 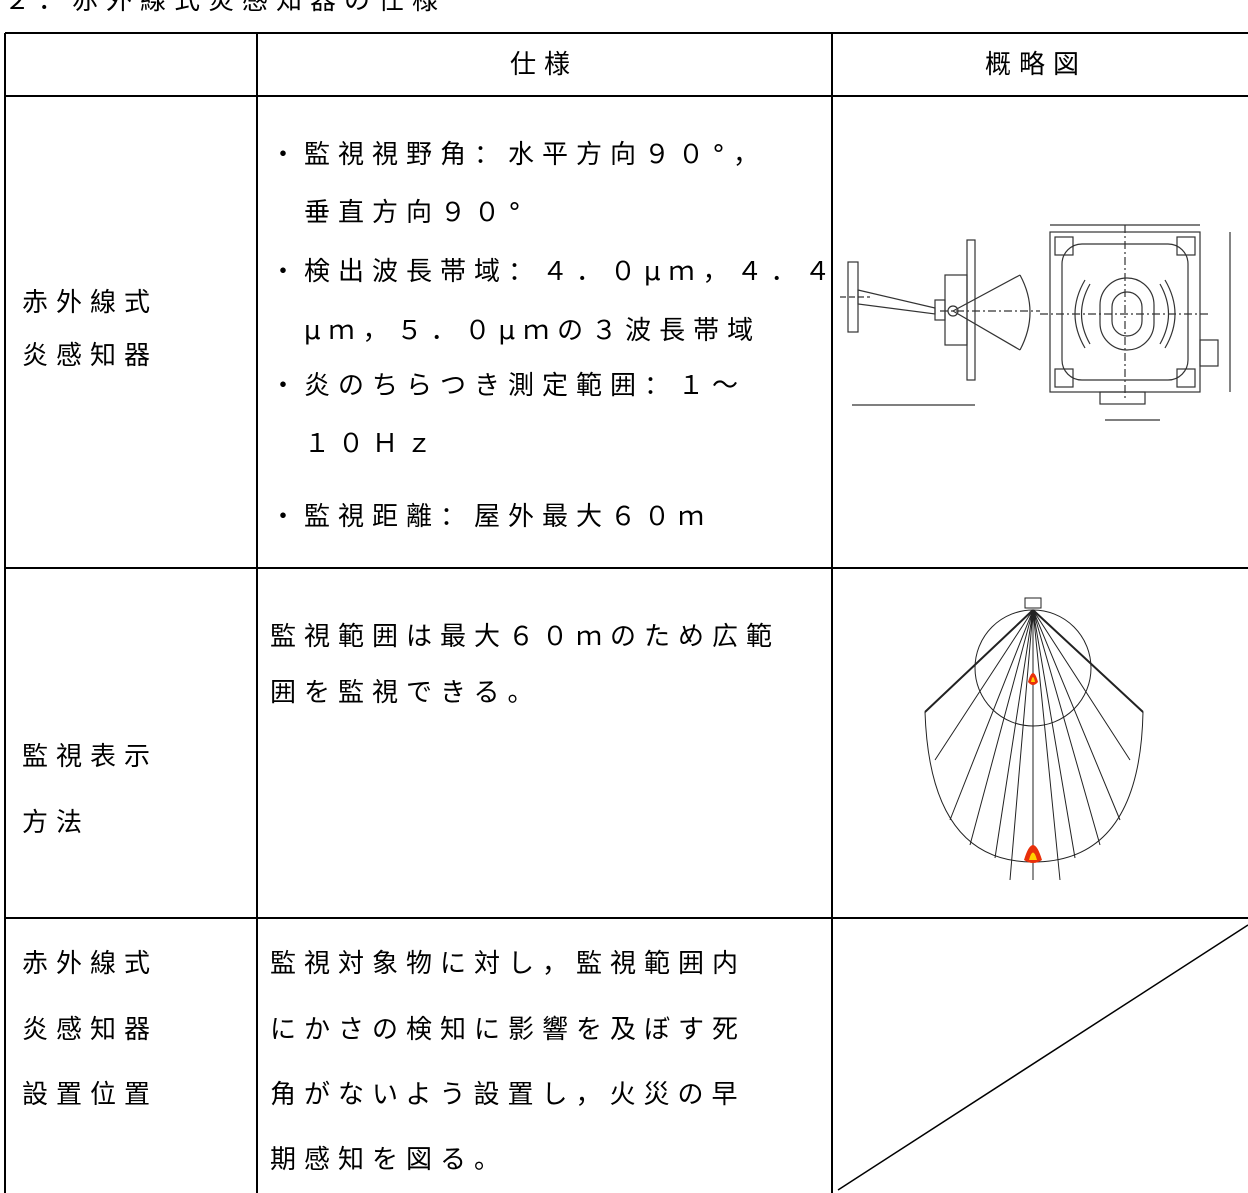 I want to click on spec-line: ・炎のちらつき測定範囲：１～, so click(x=508, y=386).